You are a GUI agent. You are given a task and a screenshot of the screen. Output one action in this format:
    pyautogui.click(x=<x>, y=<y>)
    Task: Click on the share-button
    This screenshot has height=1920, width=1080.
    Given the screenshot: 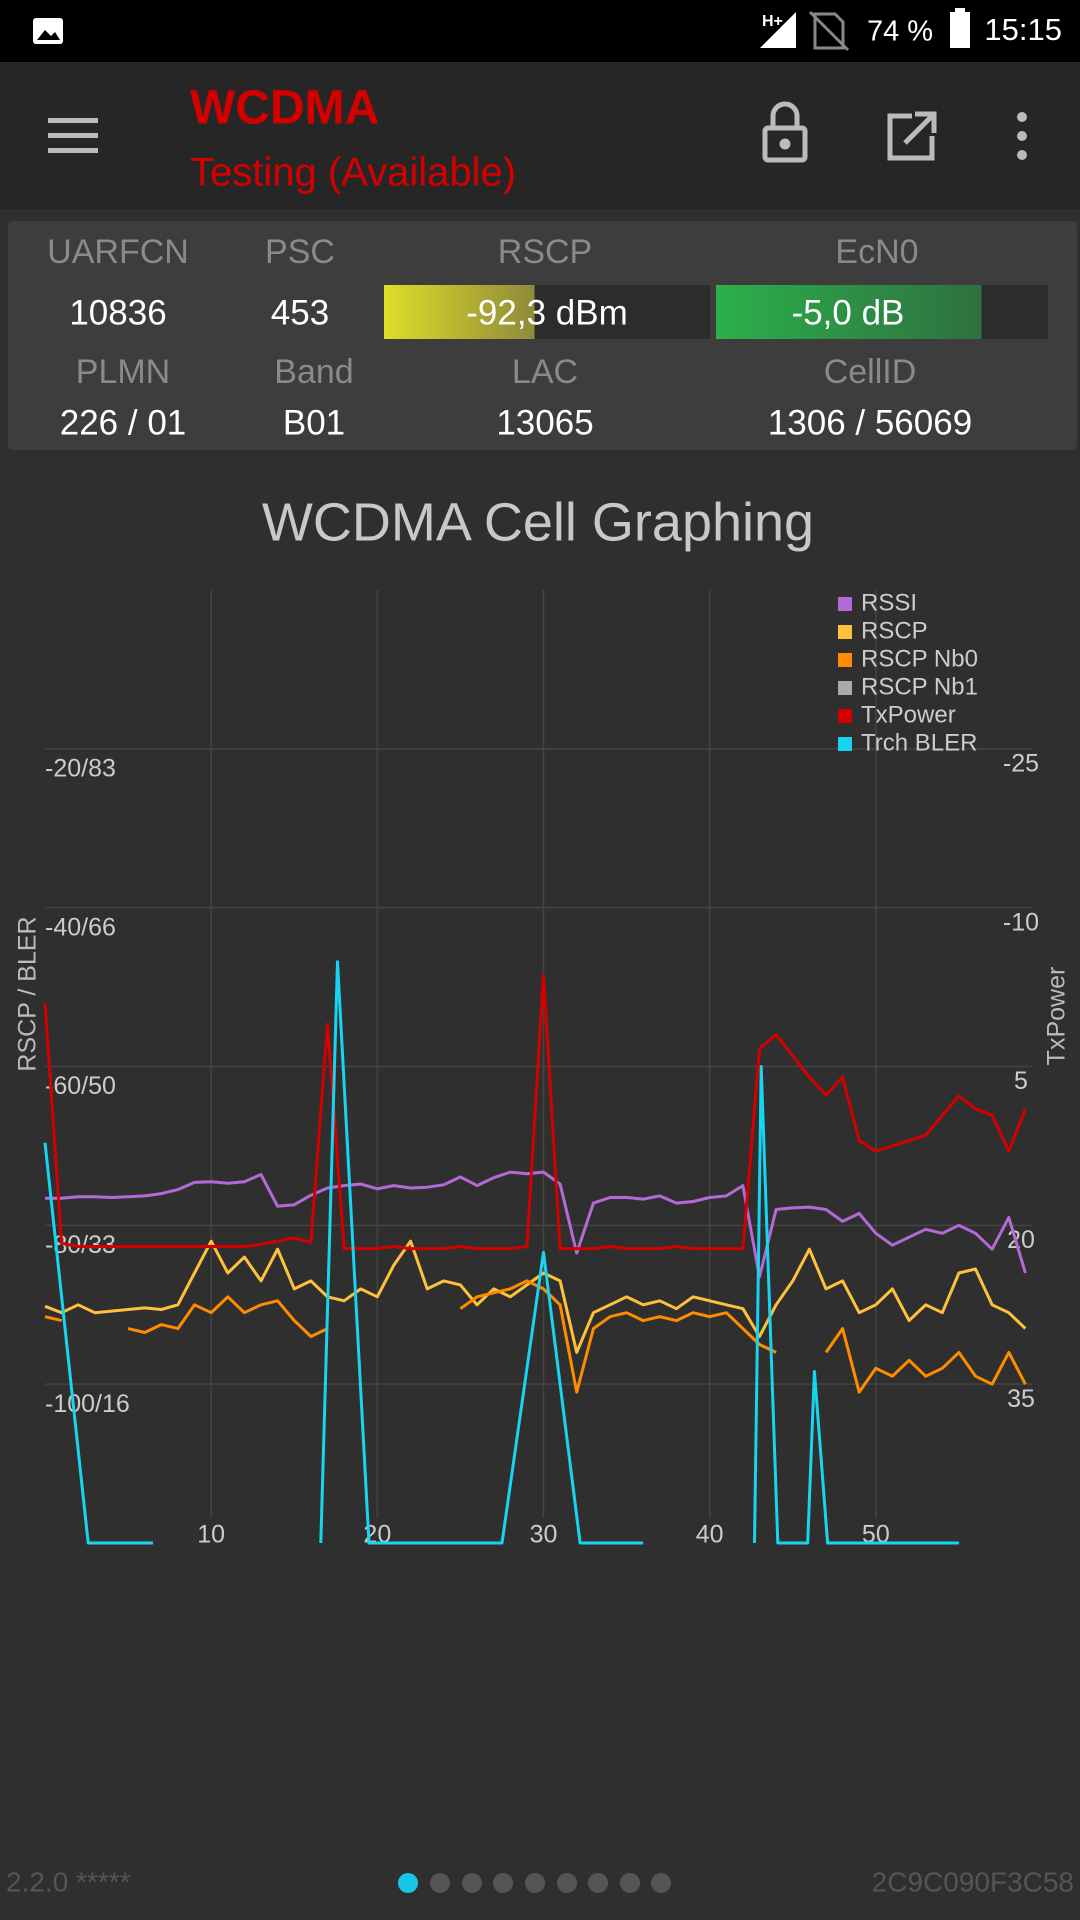 What is the action you would take?
    pyautogui.click(x=912, y=136)
    